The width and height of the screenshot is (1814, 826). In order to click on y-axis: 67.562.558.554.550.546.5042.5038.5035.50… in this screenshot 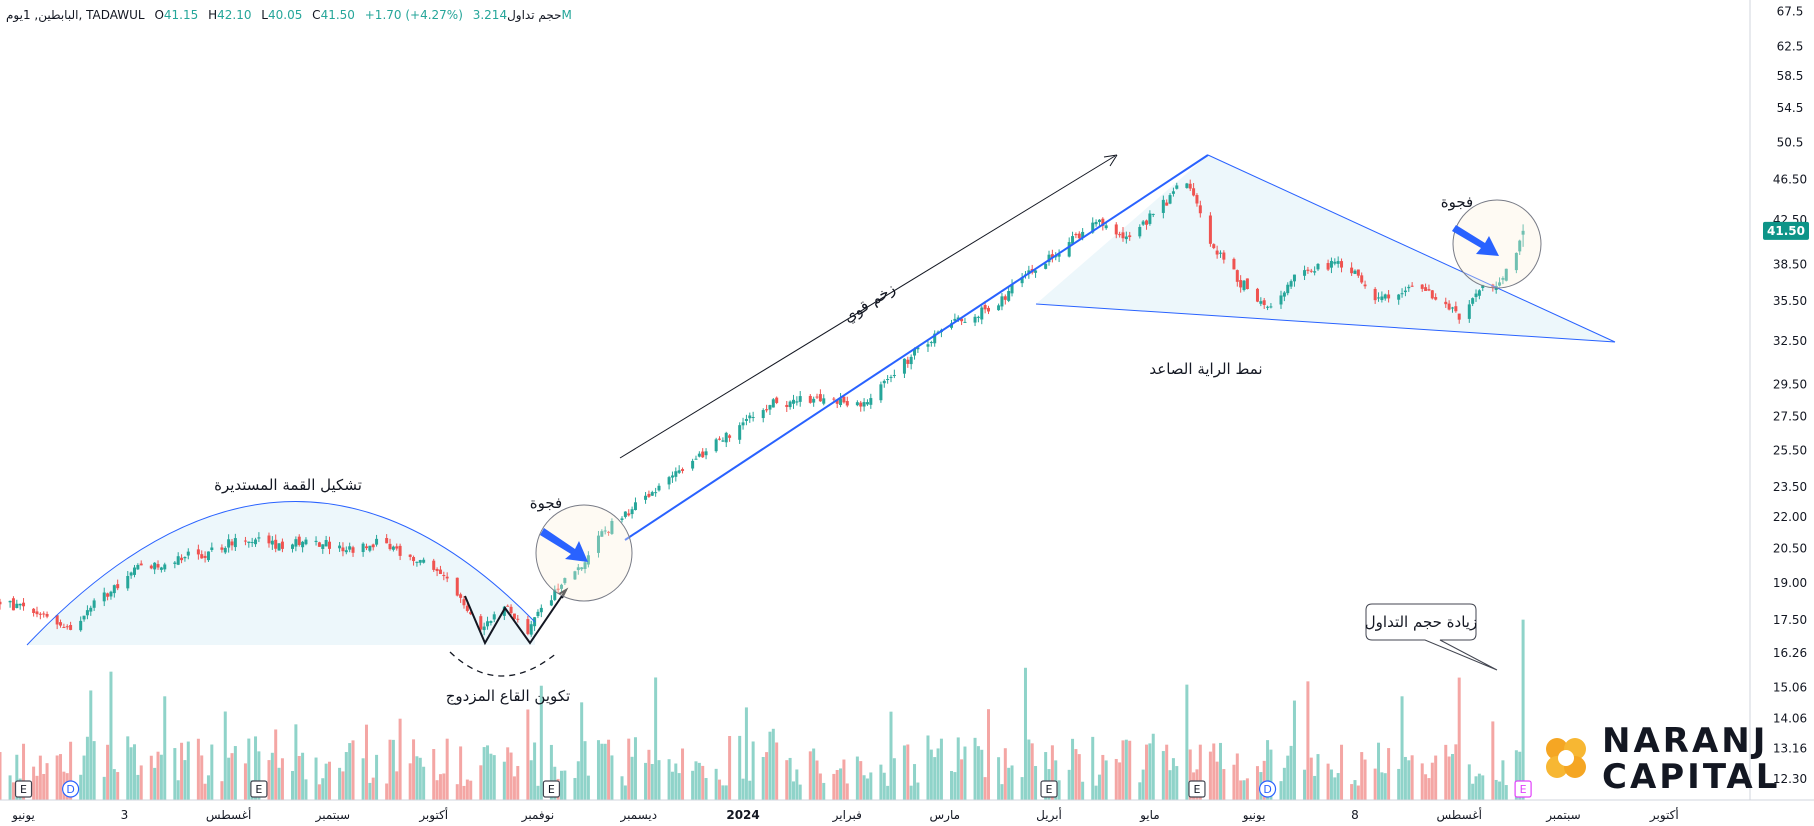, I will do `click(1790, 395)`.